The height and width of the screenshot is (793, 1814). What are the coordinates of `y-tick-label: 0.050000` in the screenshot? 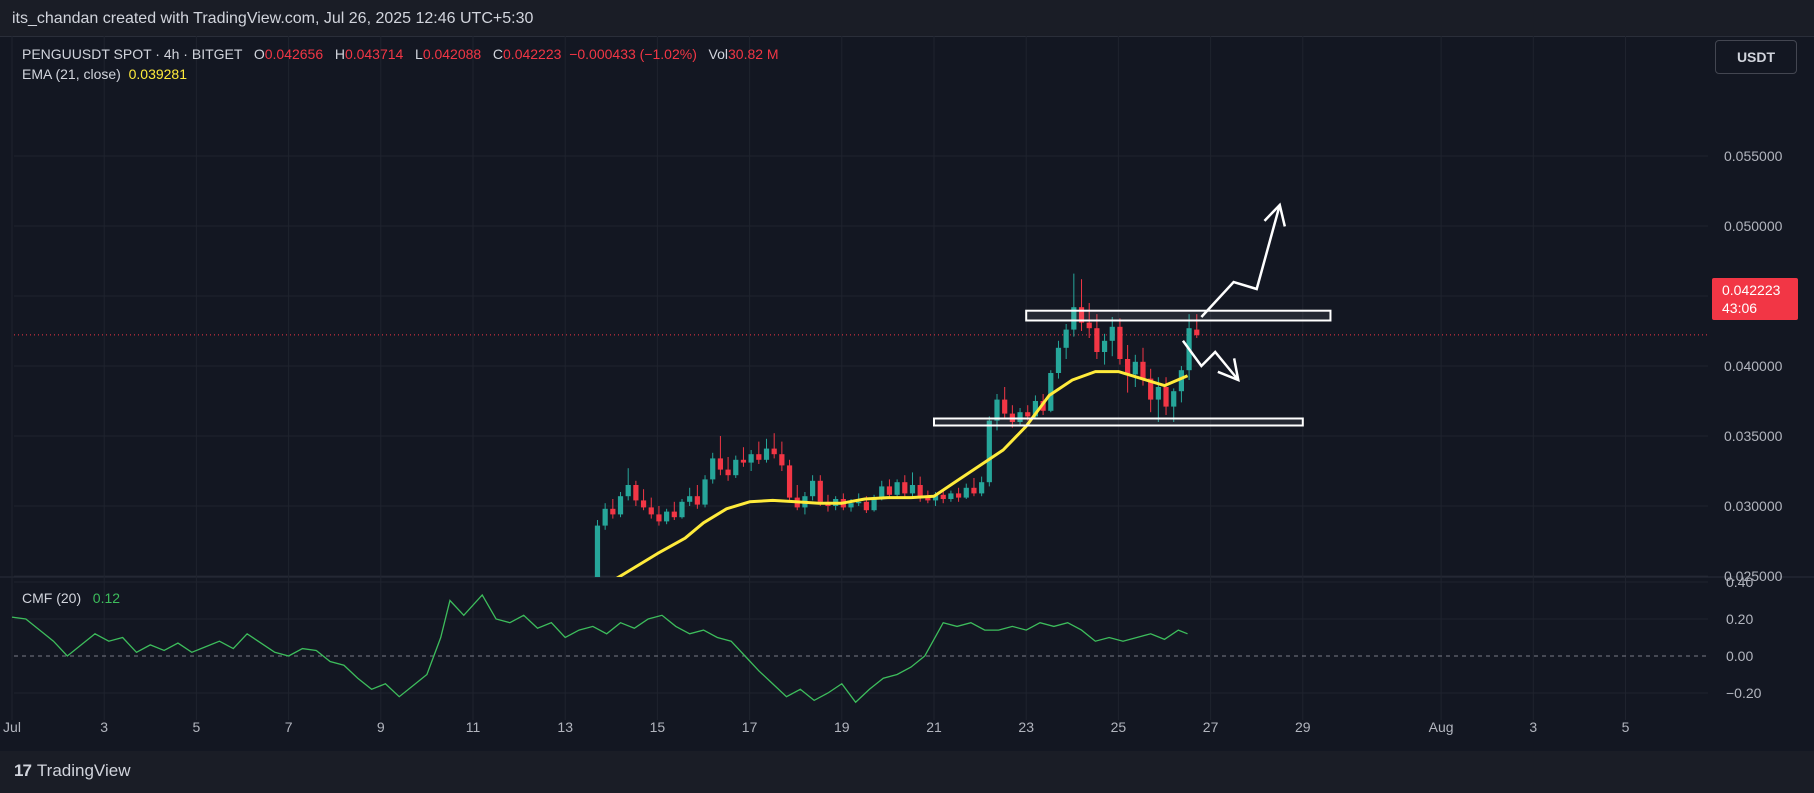 It's located at (1753, 226).